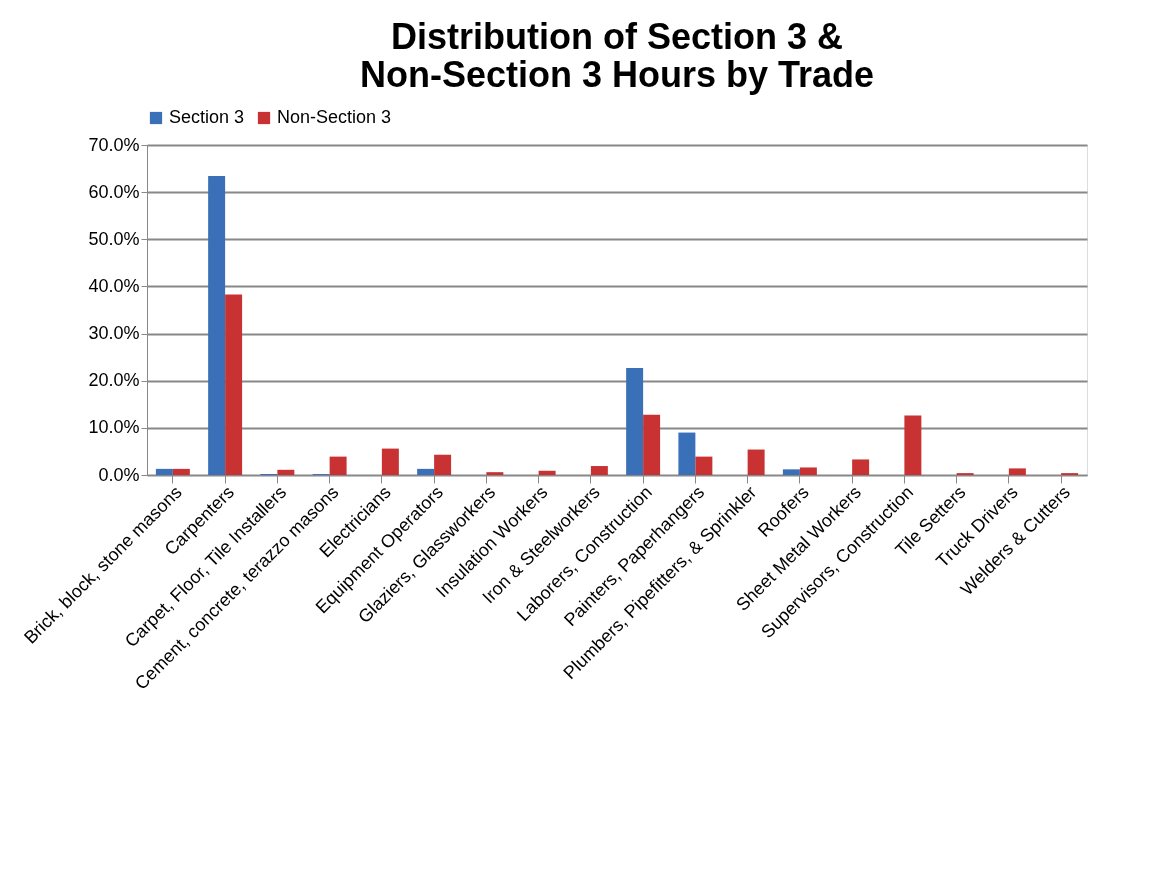 Image resolution: width=1172 pixels, height=891 pixels. I want to click on y-tick-label: 30.0%, so click(114, 333).